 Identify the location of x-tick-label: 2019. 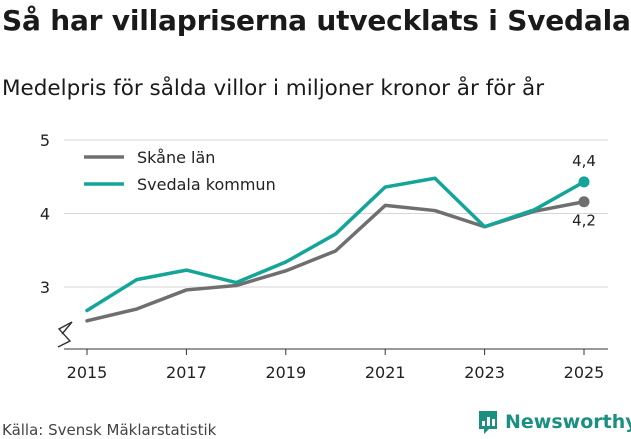
(285, 372).